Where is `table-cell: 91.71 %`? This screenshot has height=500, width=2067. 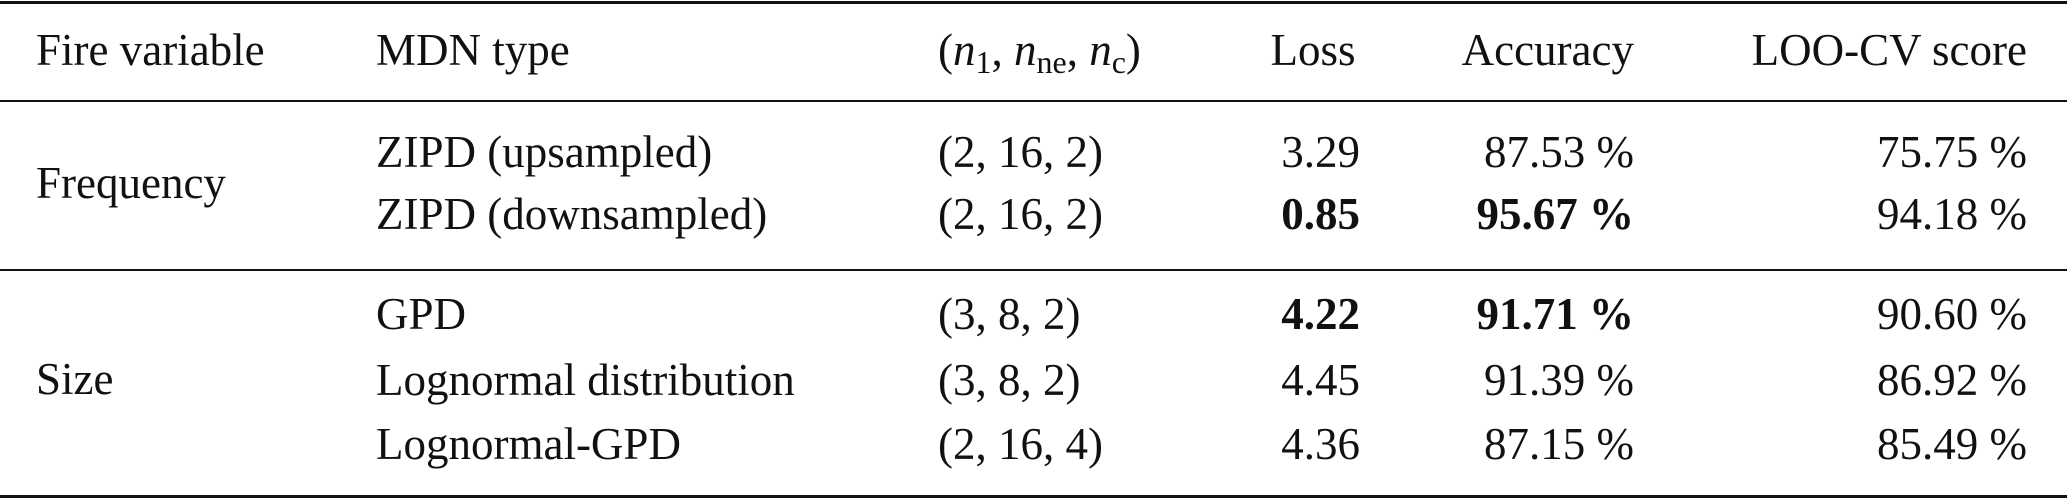
table-cell: 91.71 % is located at coordinates (1555, 314).